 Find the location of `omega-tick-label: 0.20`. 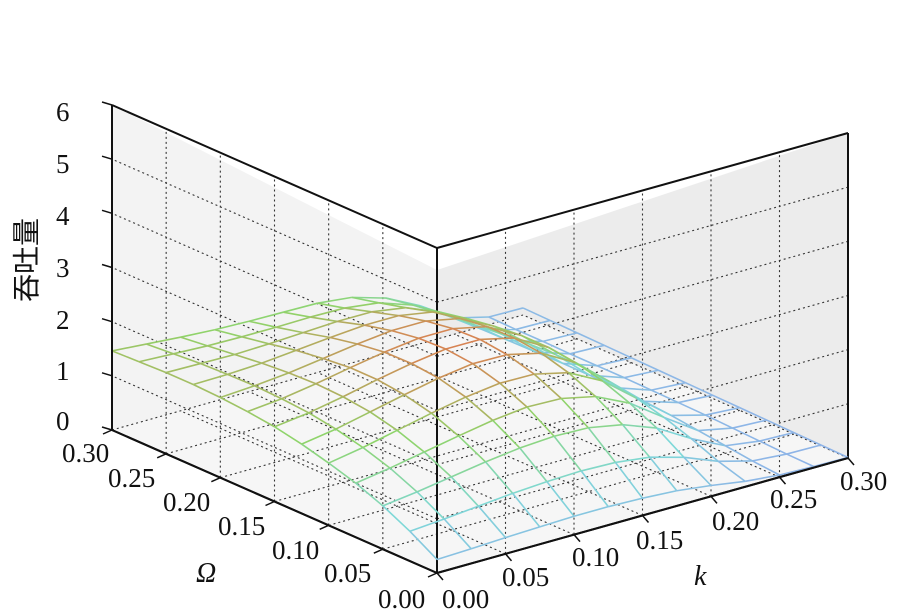

omega-tick-label: 0.20 is located at coordinates (186, 502).